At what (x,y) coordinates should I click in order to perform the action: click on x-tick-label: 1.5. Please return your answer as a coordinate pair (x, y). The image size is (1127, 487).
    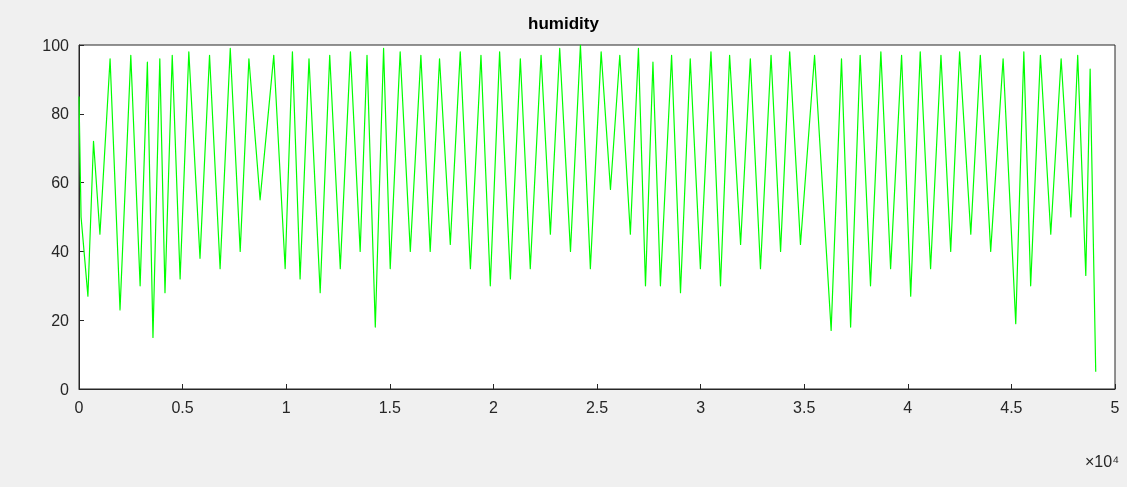
    Looking at the image, I should click on (390, 407).